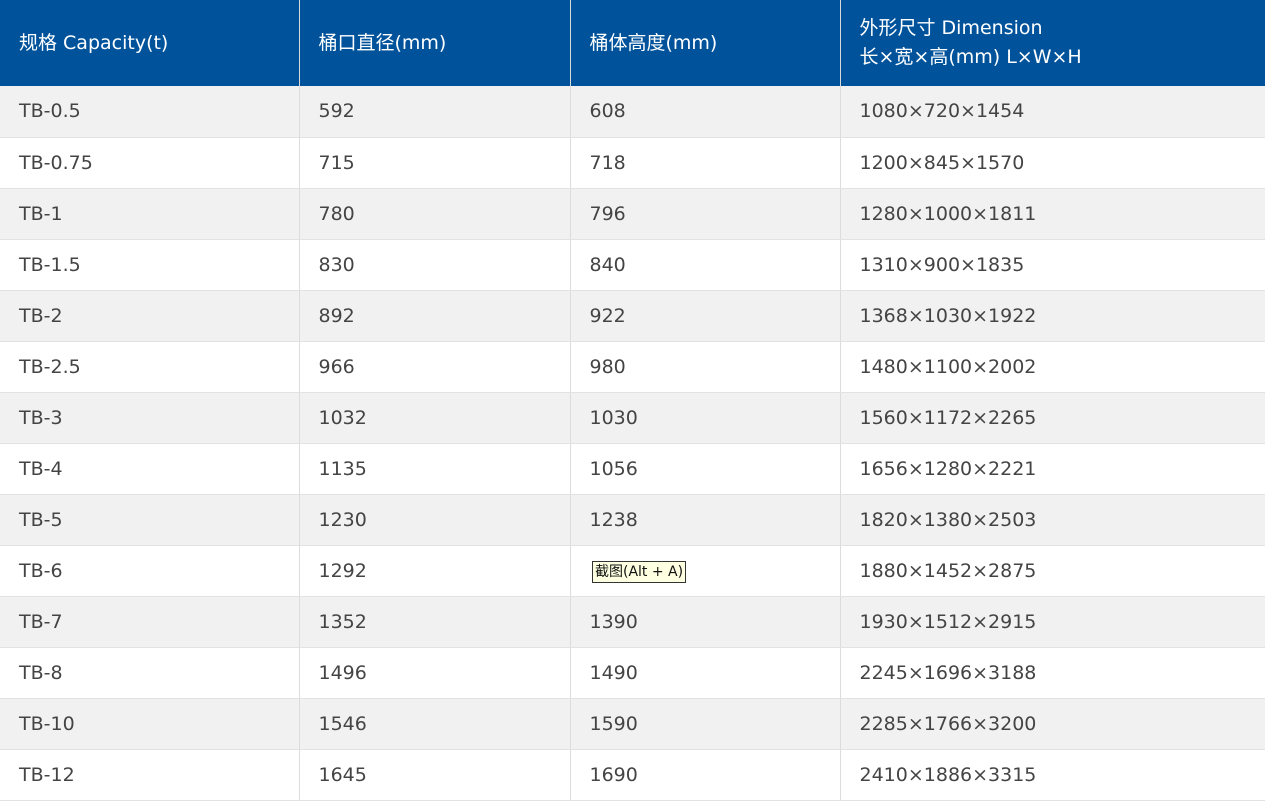 The image size is (1265, 802). I want to click on cell-height: 718, so click(705, 163).